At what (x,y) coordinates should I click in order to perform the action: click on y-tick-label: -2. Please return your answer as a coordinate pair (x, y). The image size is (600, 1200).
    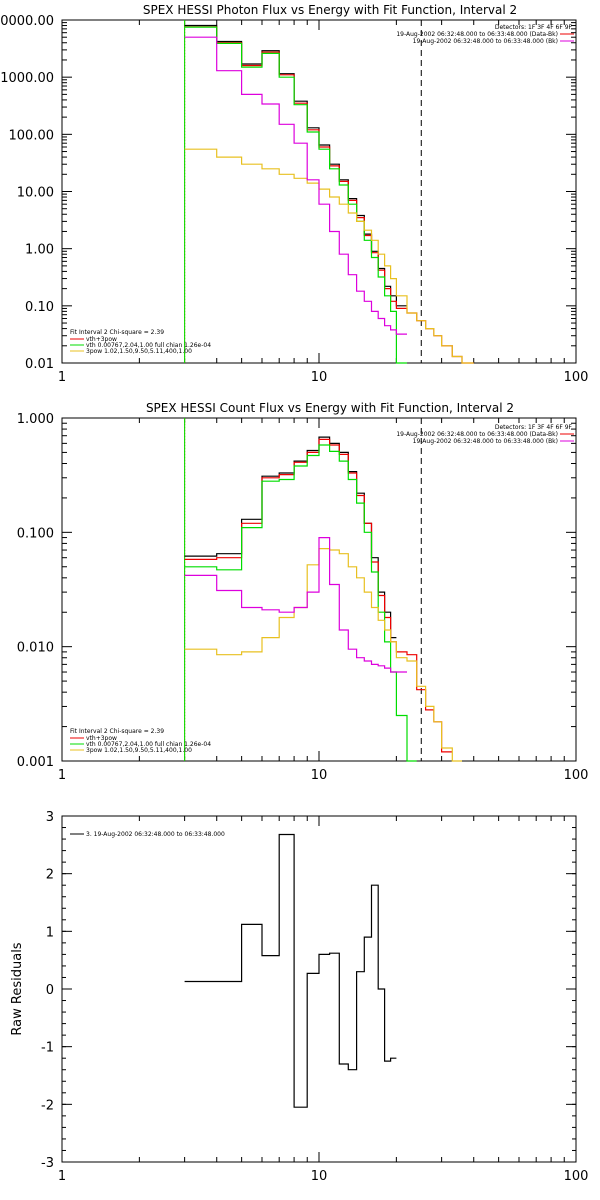
    Looking at the image, I should click on (47, 1105).